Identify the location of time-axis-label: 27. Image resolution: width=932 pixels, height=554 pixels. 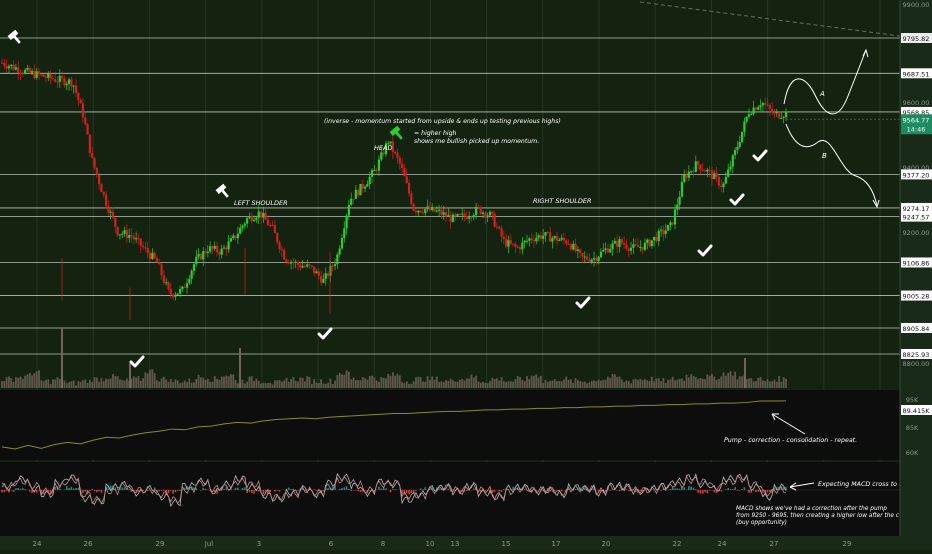
(774, 544).